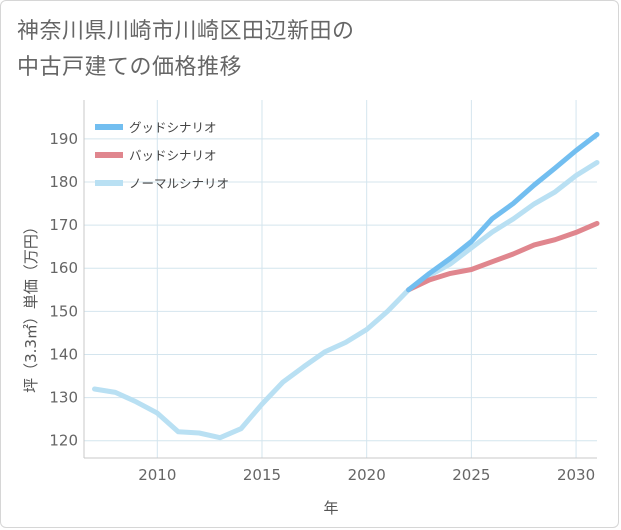 The width and height of the screenshot is (621, 530). I want to click on y-tick-label: 130, so click(63, 398).